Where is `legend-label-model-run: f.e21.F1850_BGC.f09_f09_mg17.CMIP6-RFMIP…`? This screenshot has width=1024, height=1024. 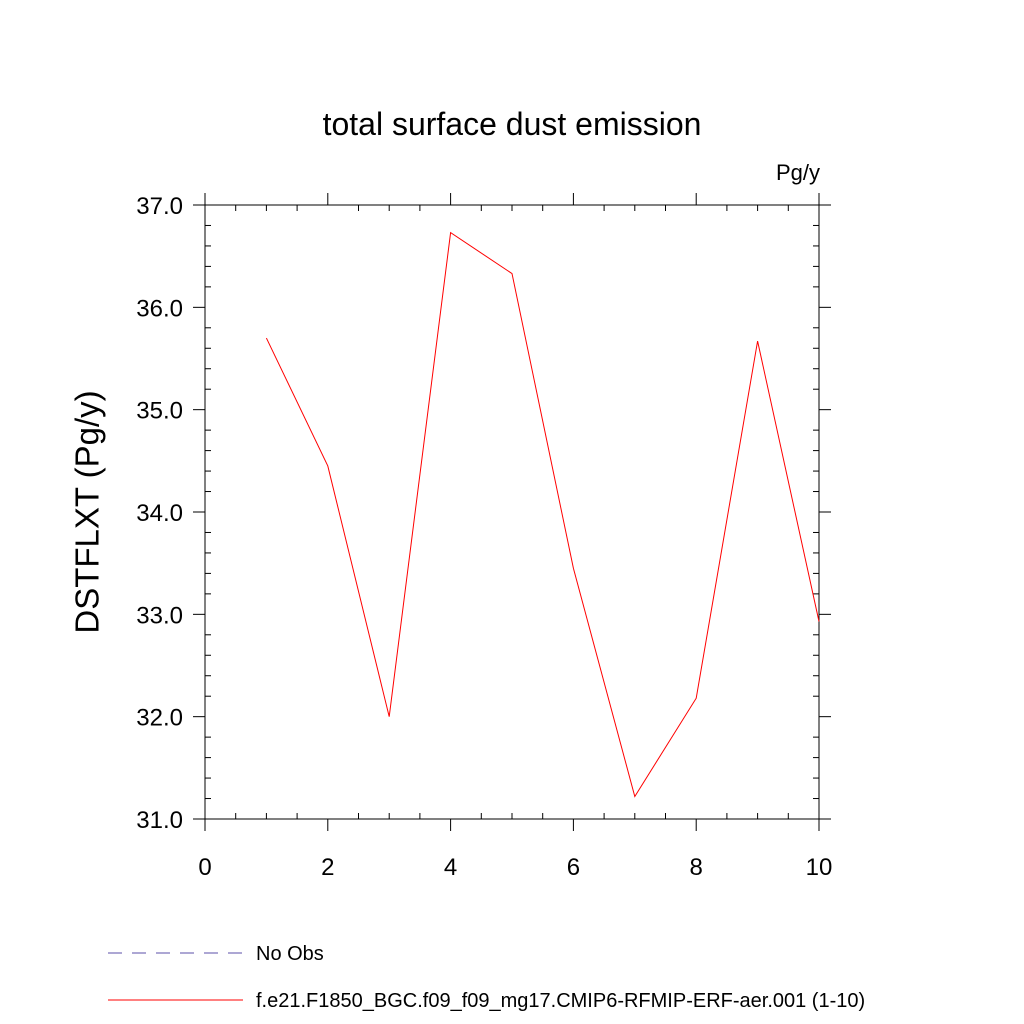
legend-label-model-run: f.e21.F1850_BGC.f09_f09_mg17.CMIP6-RFMIP… is located at coordinates (560, 1001).